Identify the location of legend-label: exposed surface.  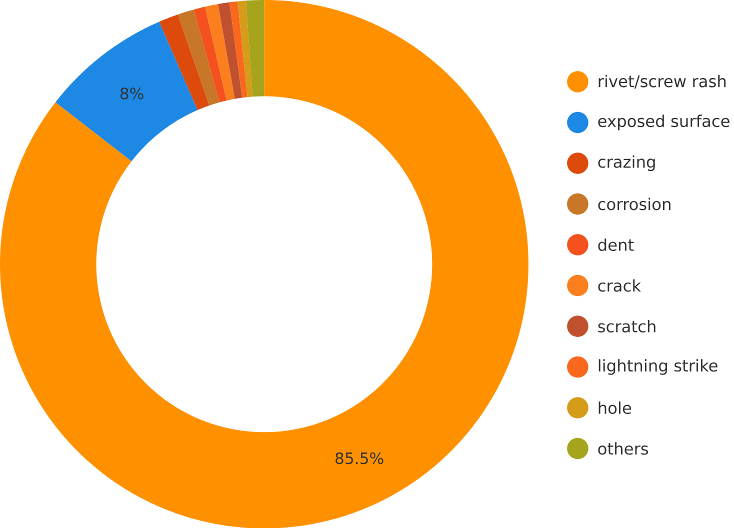
(664, 122).